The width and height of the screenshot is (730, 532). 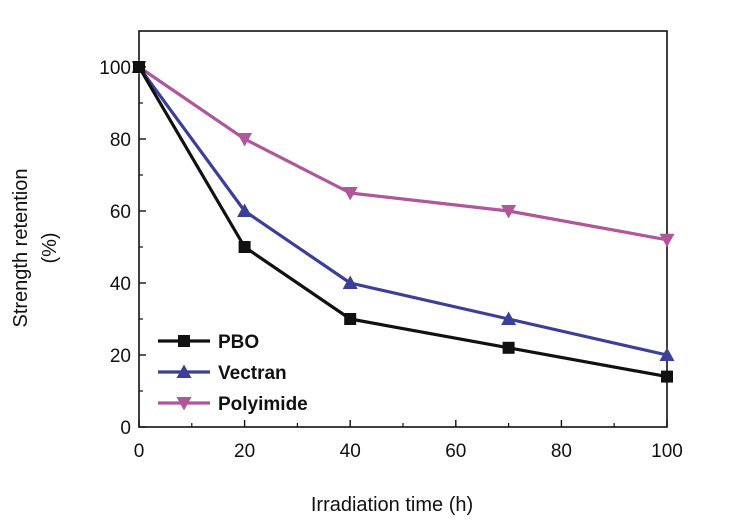 I want to click on x-axis-label: Irradiation time (h), so click(x=392, y=505).